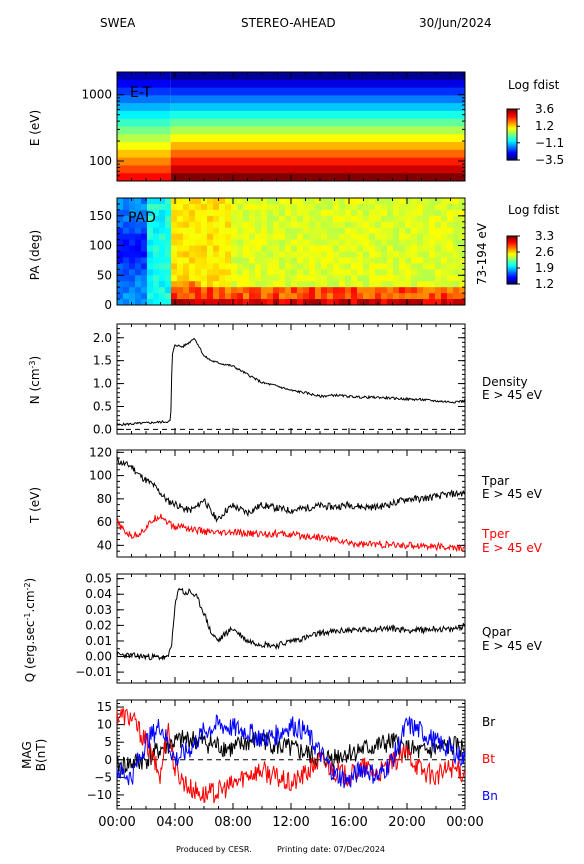 Image resolution: width=584 pixels, height=864 pixels. What do you see at coordinates (35, 505) in the screenshot?
I see `y-axis-label: T (eV)` at bounding box center [35, 505].